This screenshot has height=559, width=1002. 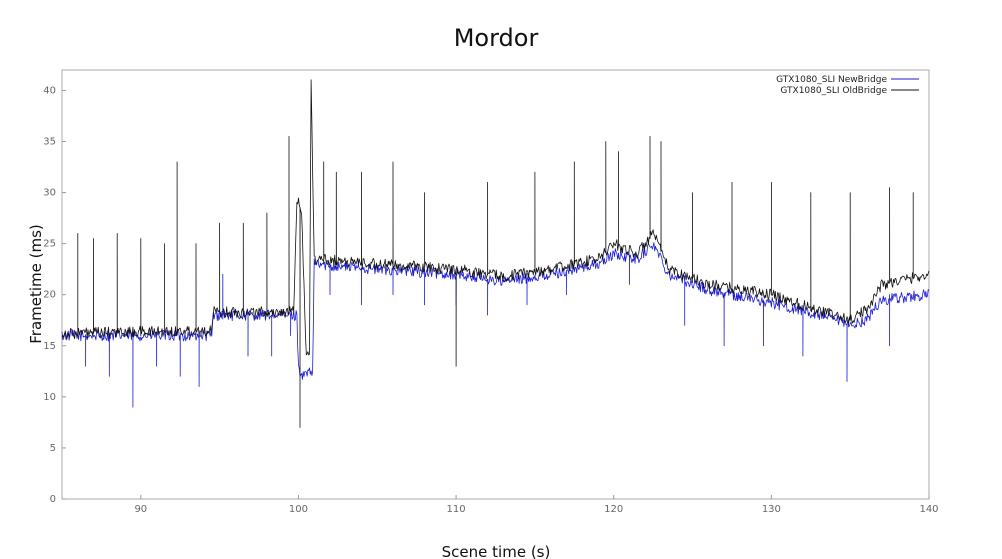 I want to click on x-axis-label: Scene time (s), so click(x=496, y=551).